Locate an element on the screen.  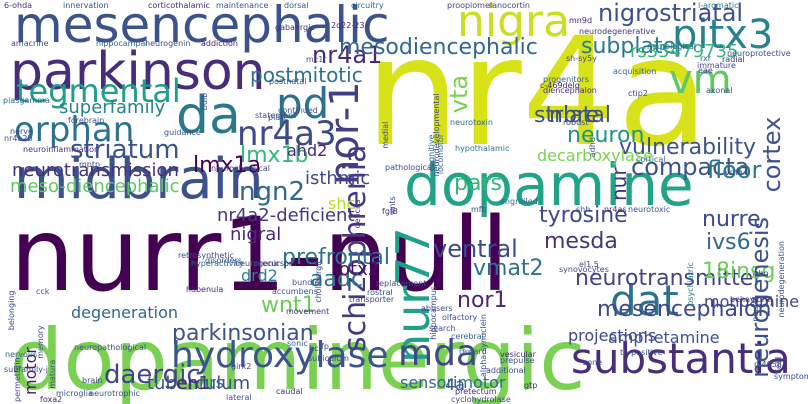
word-neurochemical: neurochemical is located at coordinates (240, 168).